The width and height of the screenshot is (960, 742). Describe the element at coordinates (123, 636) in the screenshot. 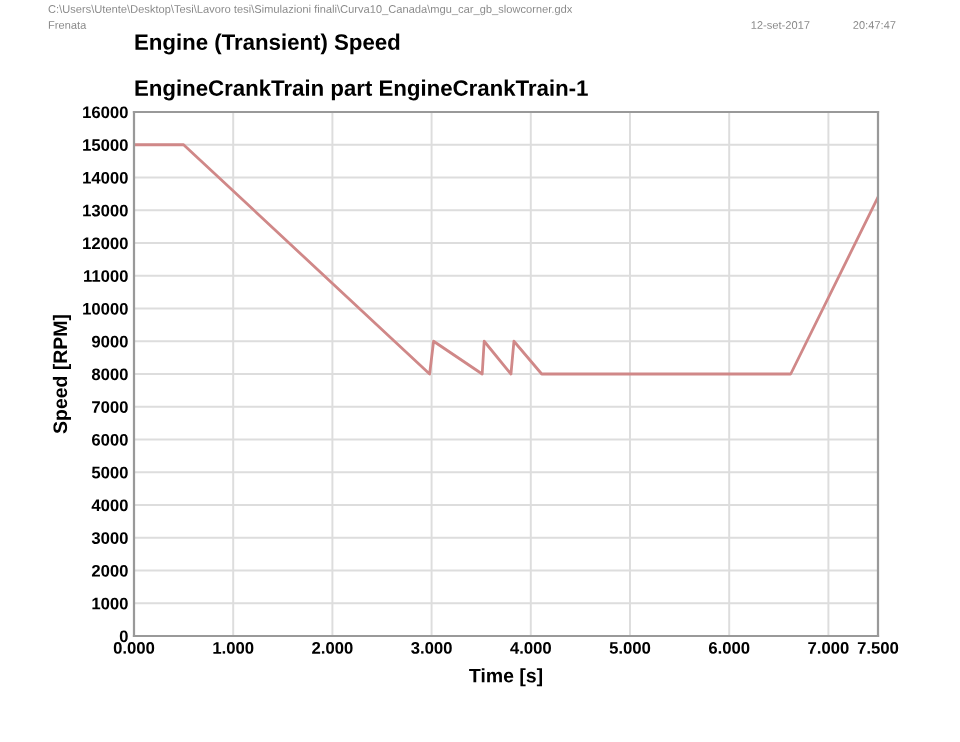

I see `y-tick-label: 0` at that location.